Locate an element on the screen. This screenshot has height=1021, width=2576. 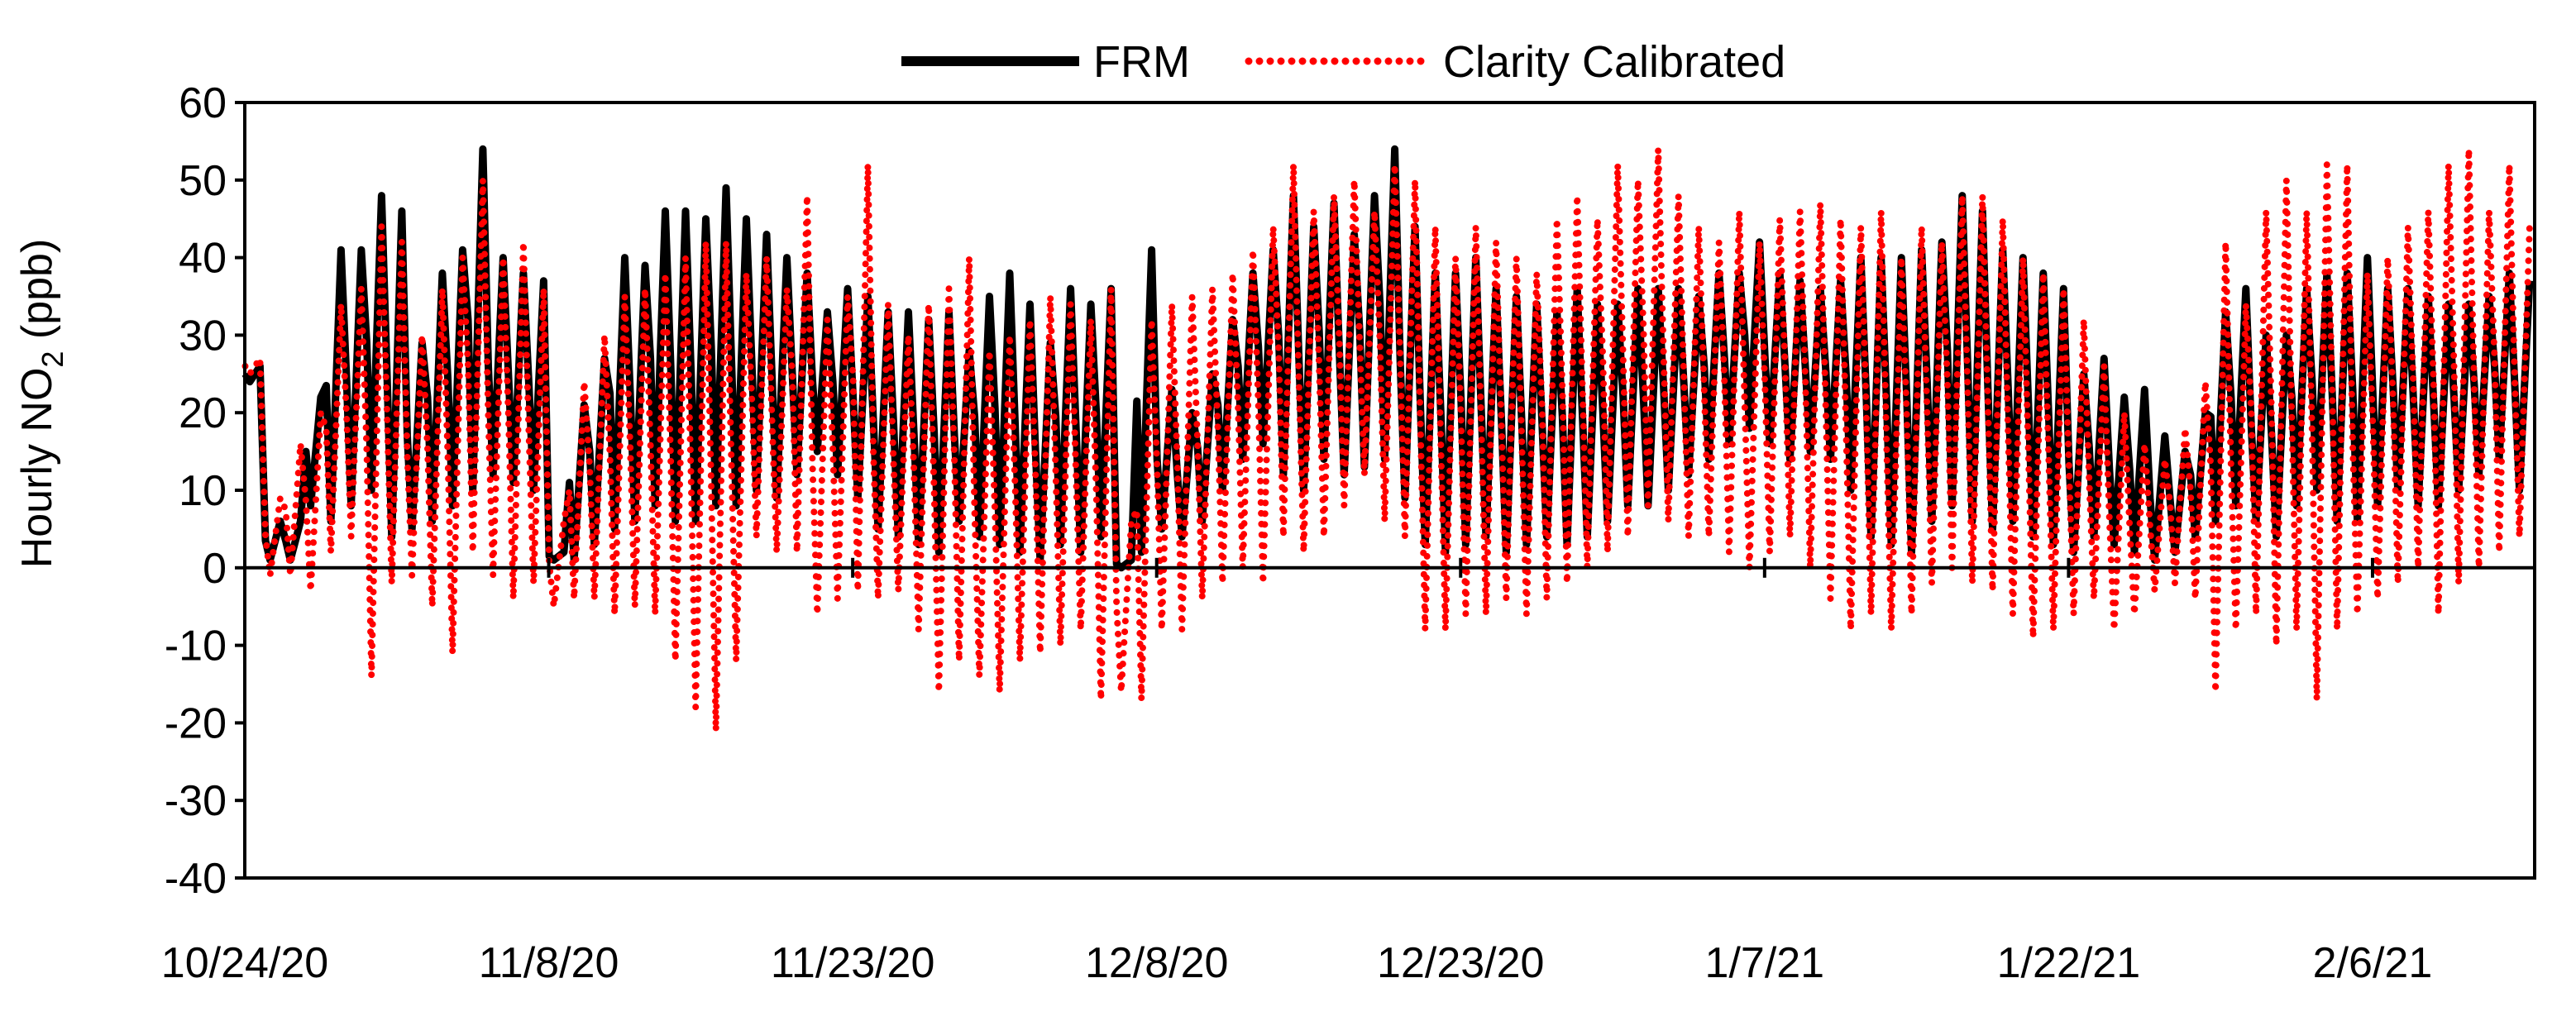
x-tick-label: 10/24/20 is located at coordinates (244, 963).